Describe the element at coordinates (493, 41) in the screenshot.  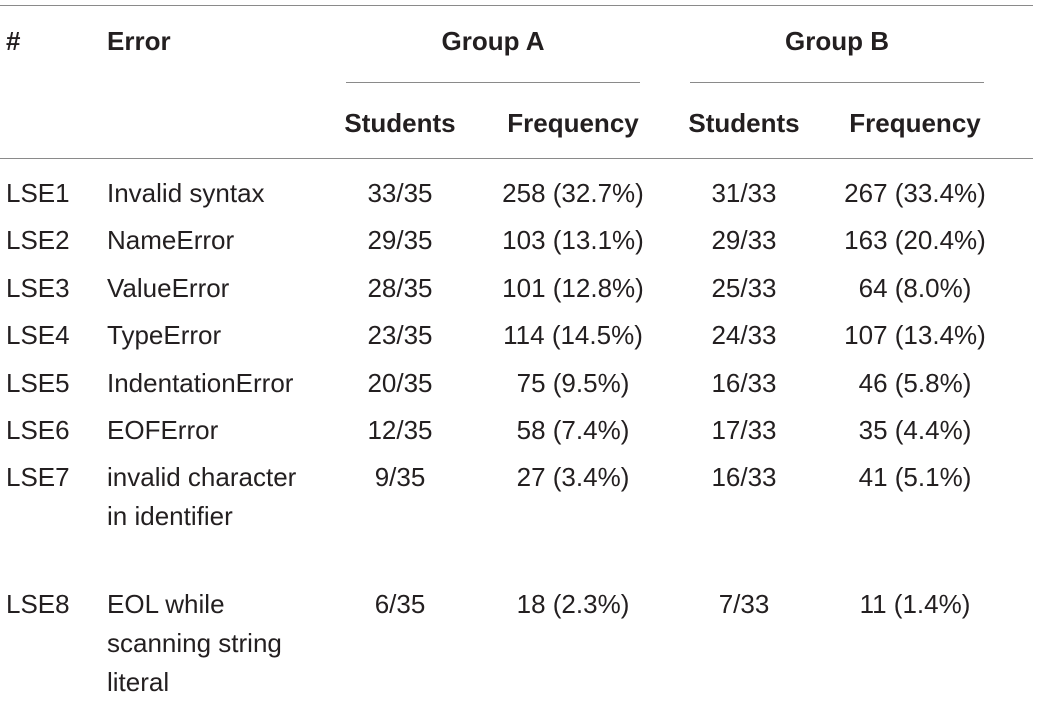
I see `header-group-a: Group A` at that location.